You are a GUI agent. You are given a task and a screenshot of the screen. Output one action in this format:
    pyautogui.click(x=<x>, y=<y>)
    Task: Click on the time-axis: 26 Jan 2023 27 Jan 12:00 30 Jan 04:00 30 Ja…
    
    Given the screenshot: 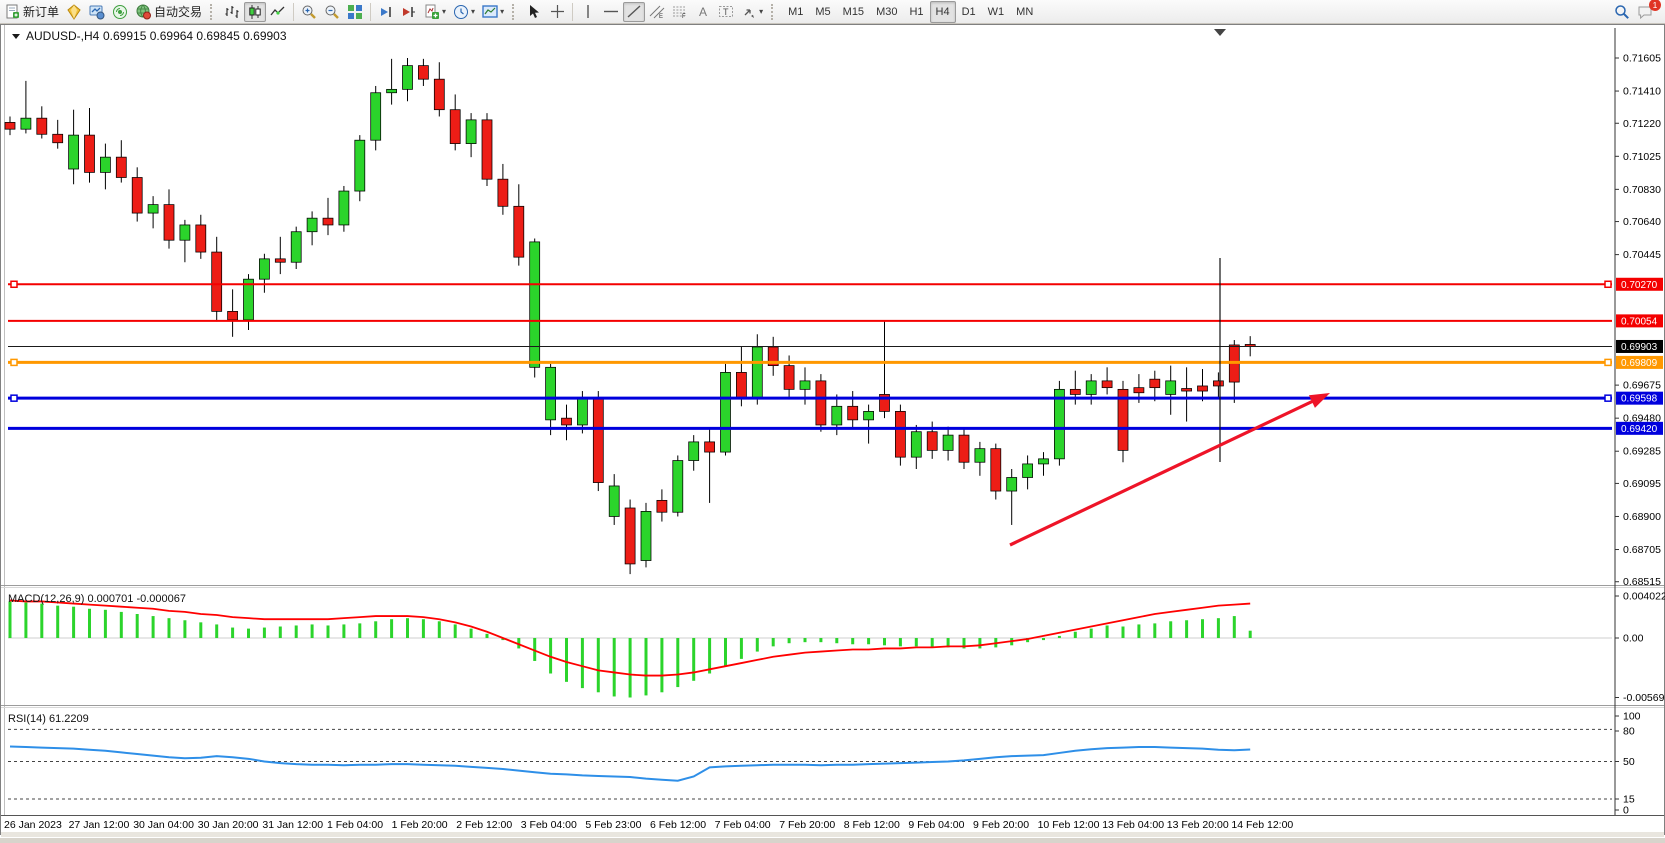 What is the action you would take?
    pyautogui.click(x=648, y=825)
    